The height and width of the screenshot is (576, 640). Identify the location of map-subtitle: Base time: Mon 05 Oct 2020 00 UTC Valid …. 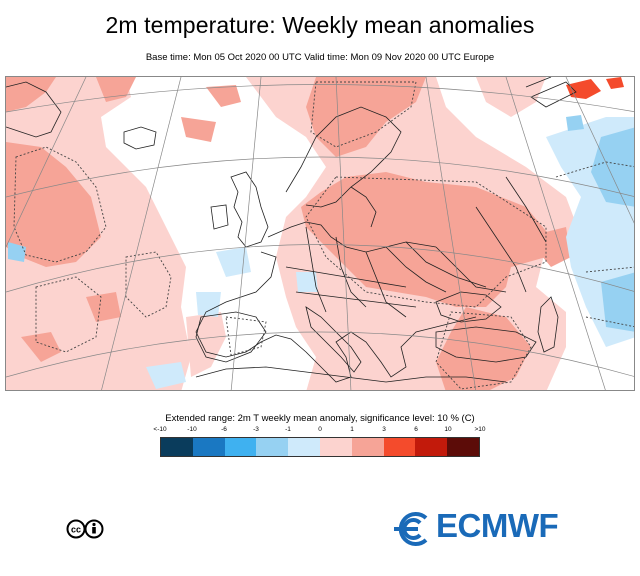
(320, 57).